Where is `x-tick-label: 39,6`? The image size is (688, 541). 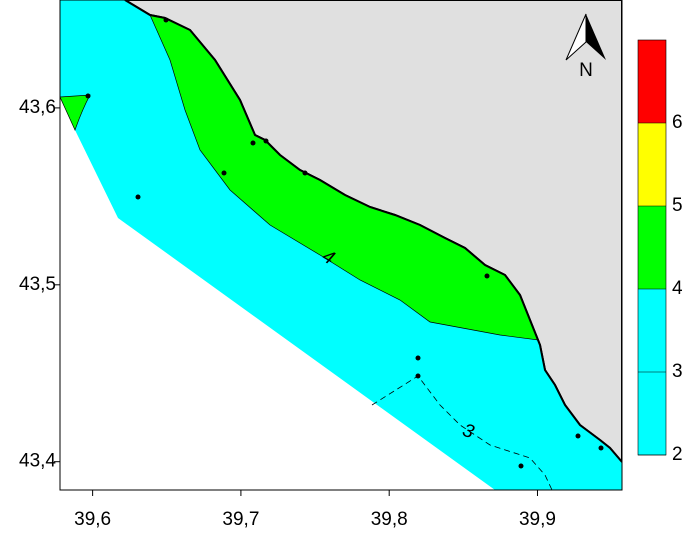 x-tick-label: 39,6 is located at coordinates (92, 519).